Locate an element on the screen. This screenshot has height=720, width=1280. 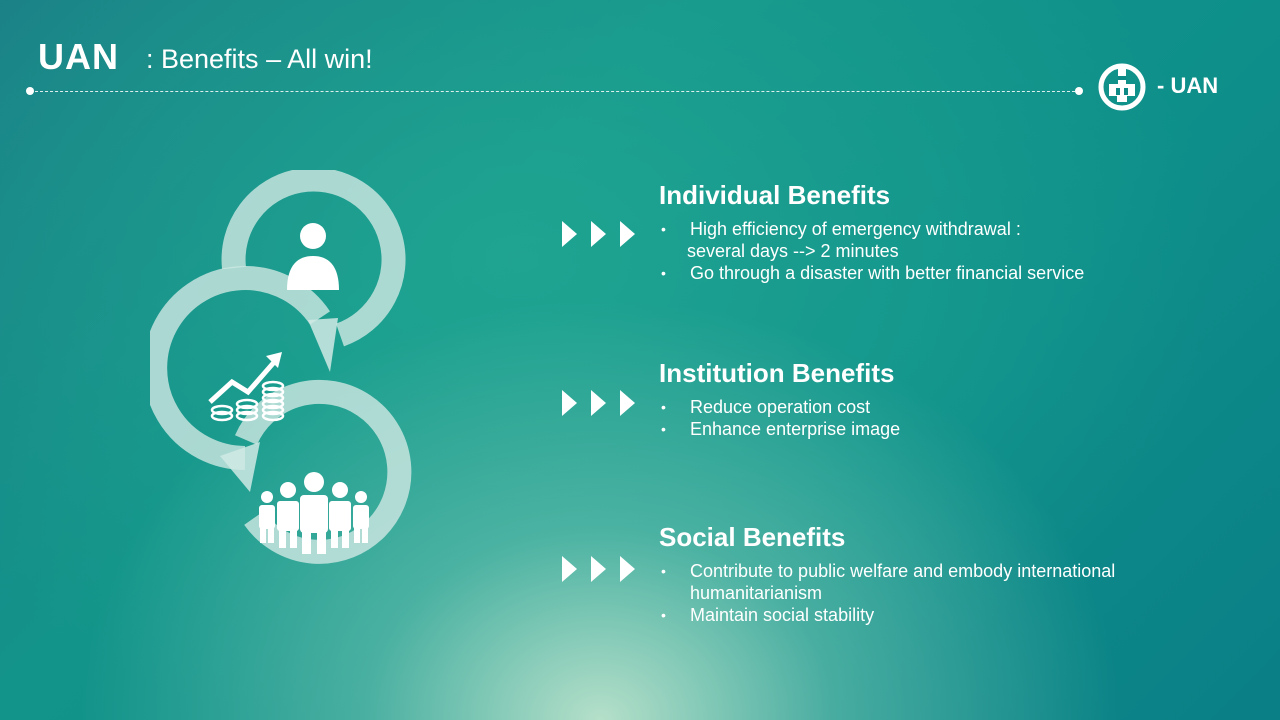
slide-subtitle: : Benefits – All win! is located at coordinates (259, 59).